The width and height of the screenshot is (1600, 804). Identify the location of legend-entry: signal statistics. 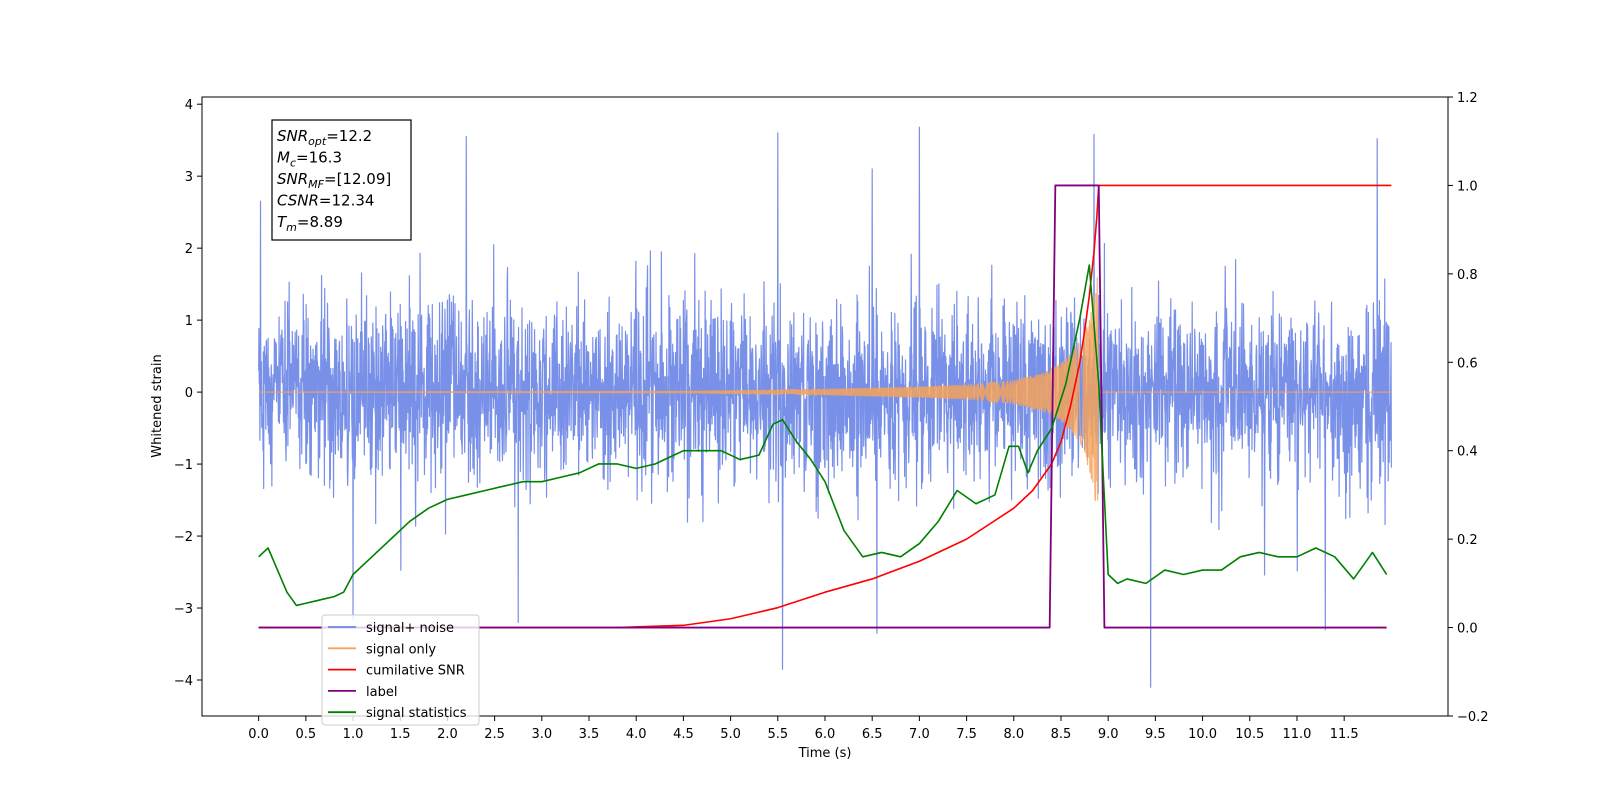
(416, 713).